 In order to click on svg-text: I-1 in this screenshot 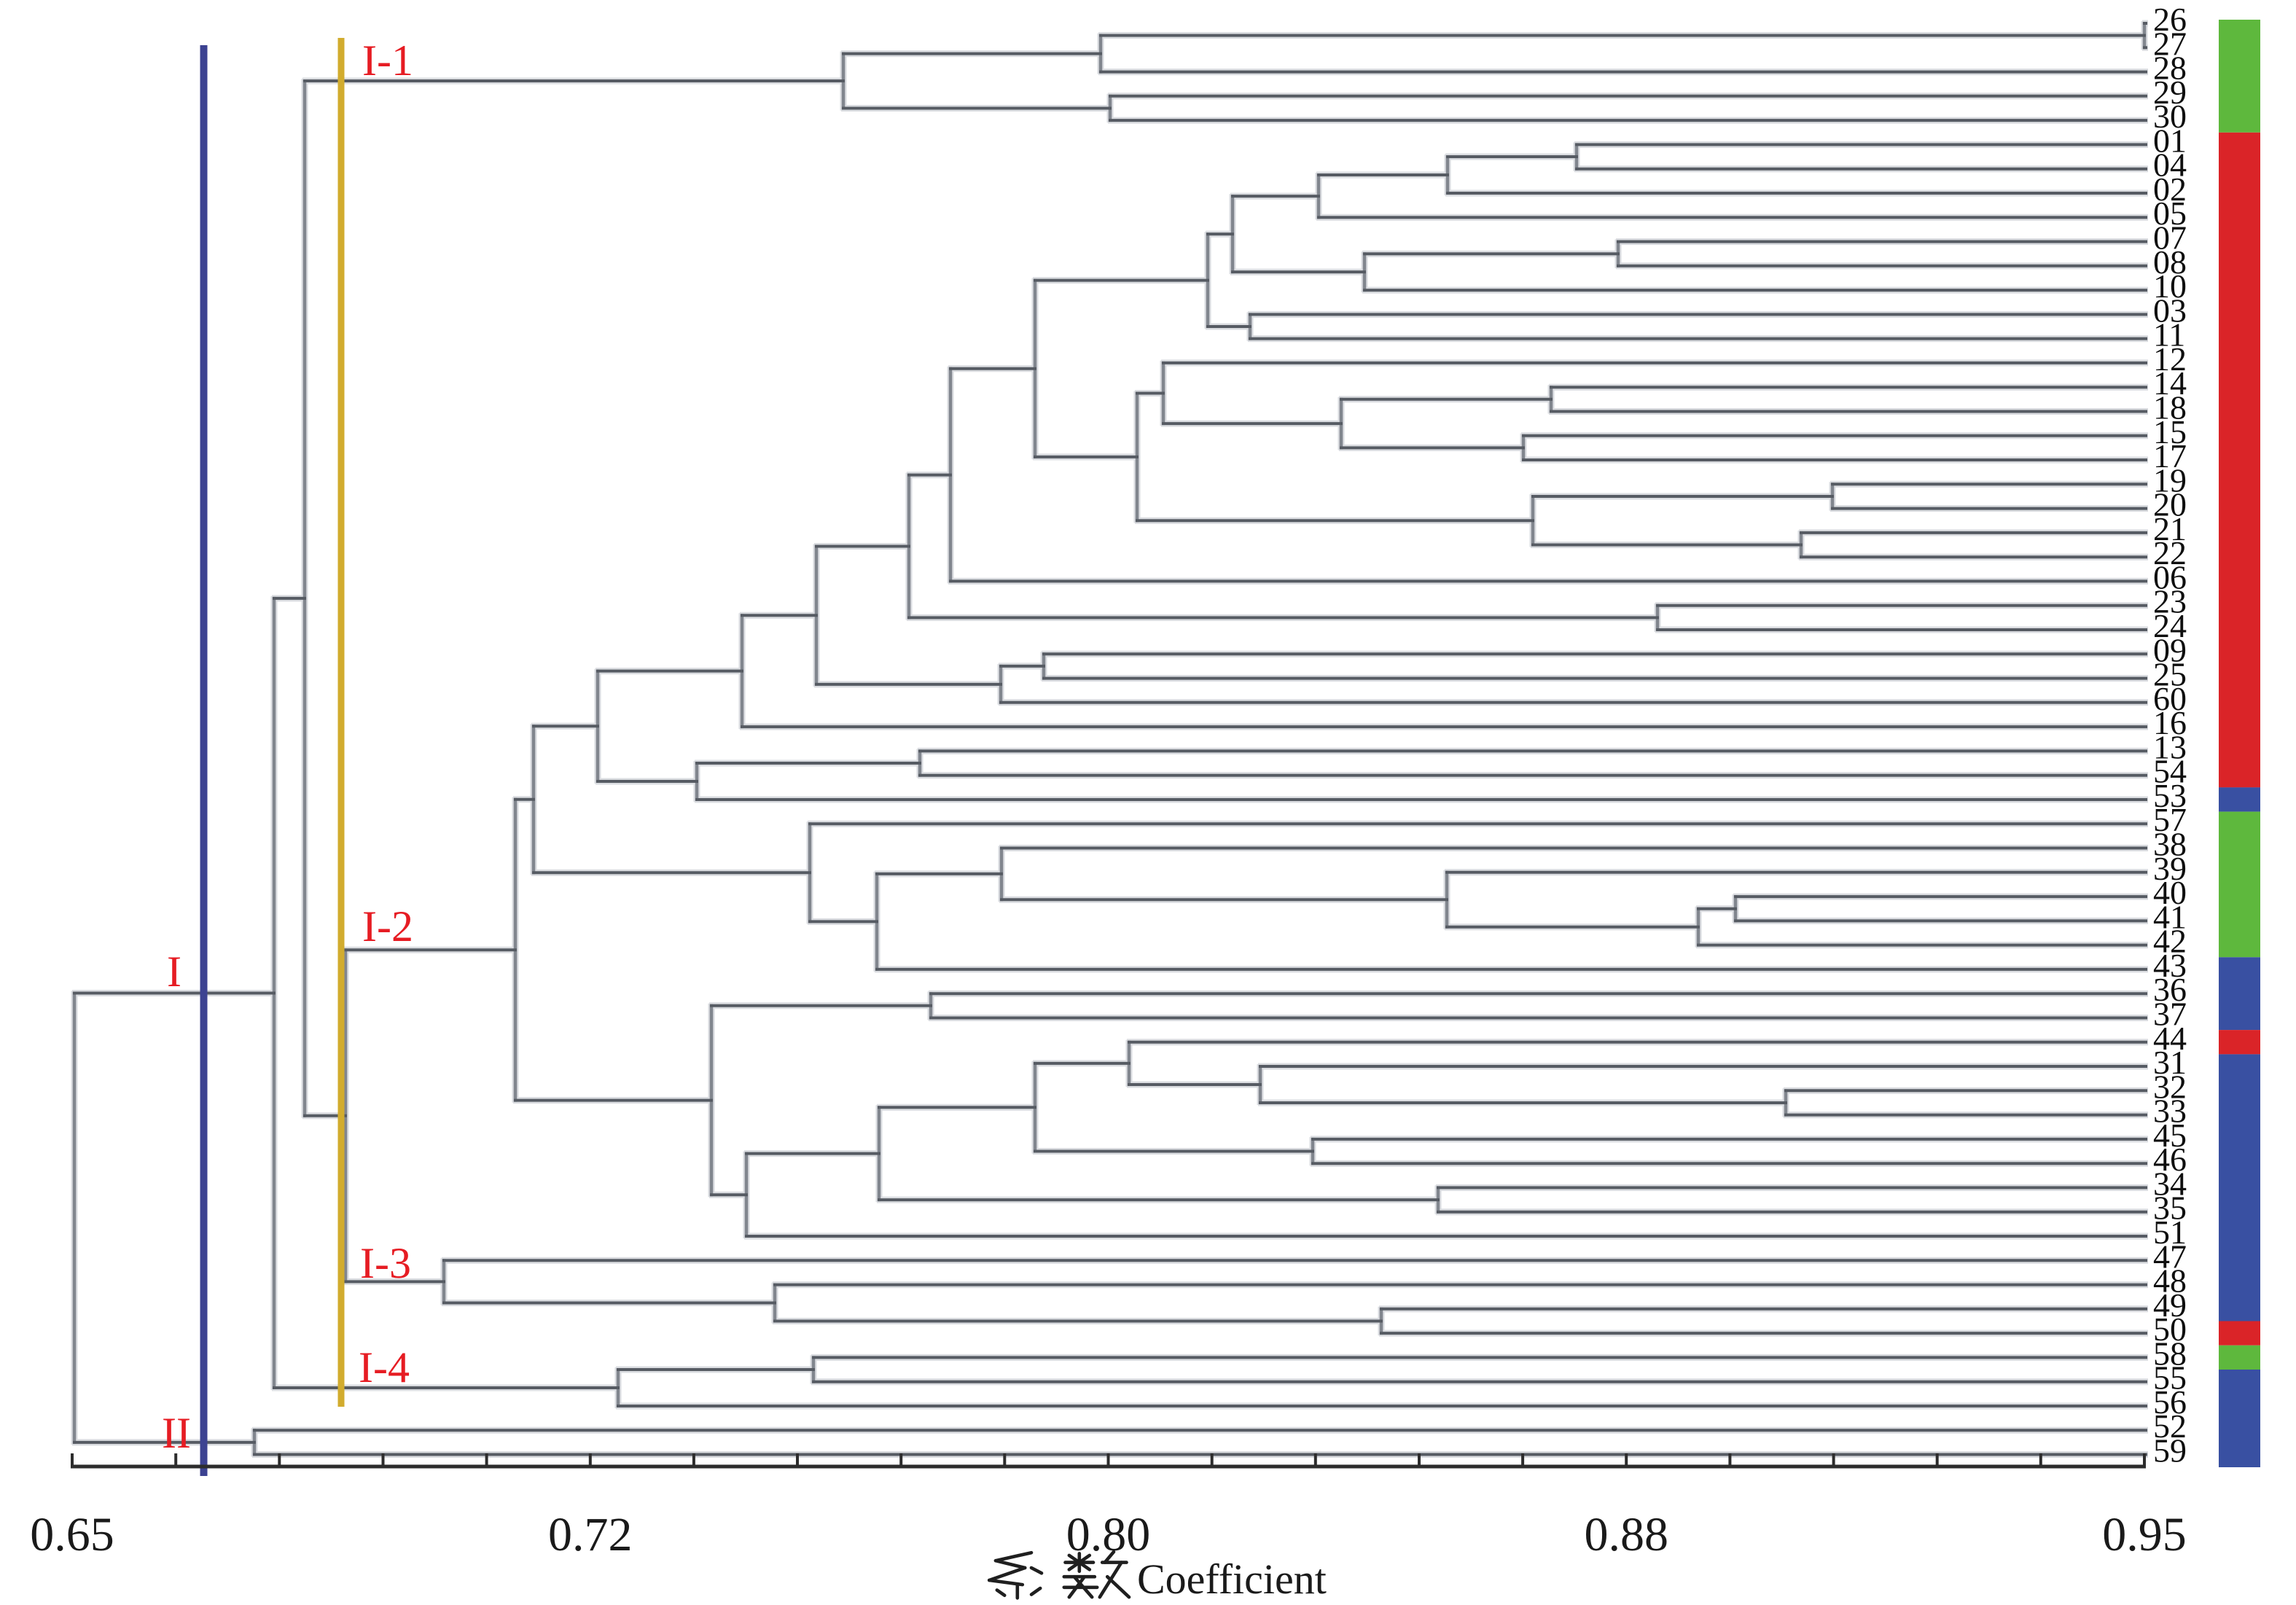, I will do `click(387, 61)`.